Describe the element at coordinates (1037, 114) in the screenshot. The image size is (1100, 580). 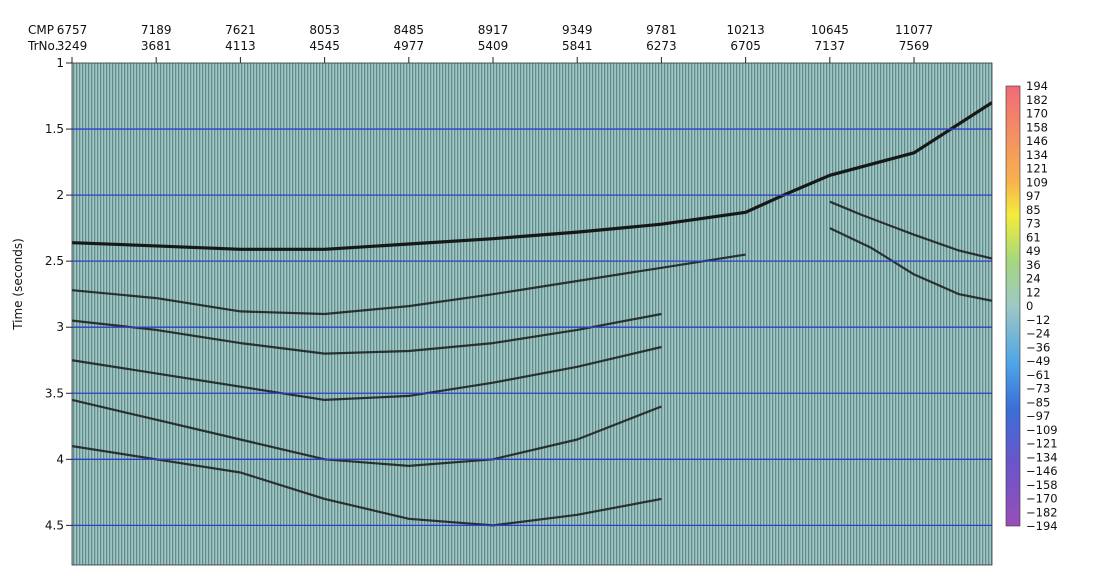
I see `colorbar-tick-label: 170` at that location.